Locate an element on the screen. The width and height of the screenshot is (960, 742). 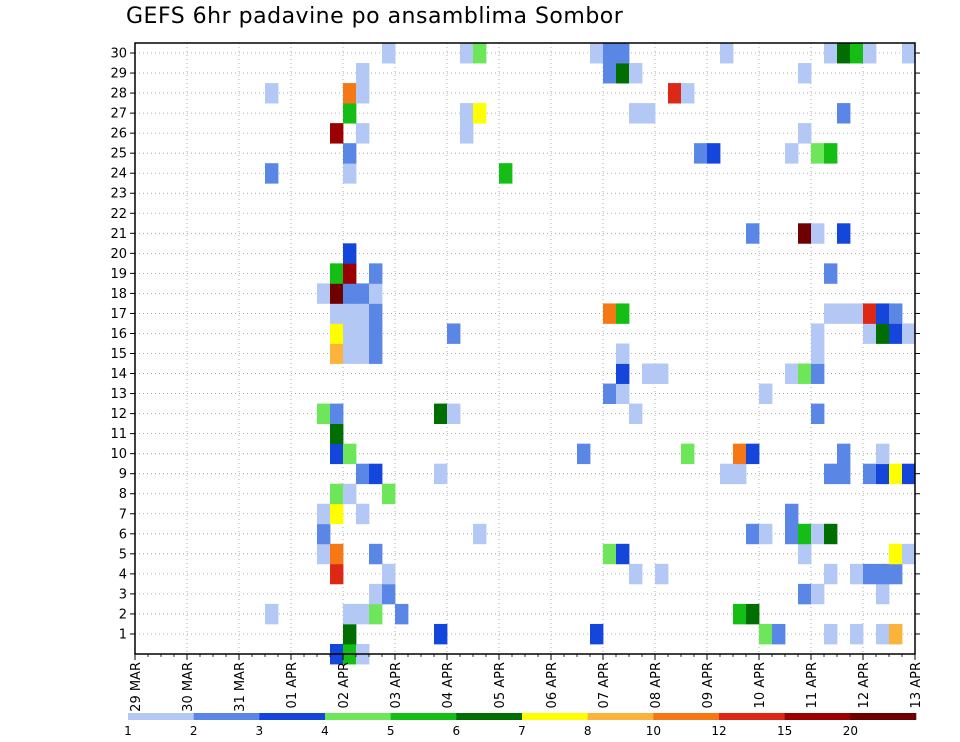
legend-label: 2 is located at coordinates (194, 731).